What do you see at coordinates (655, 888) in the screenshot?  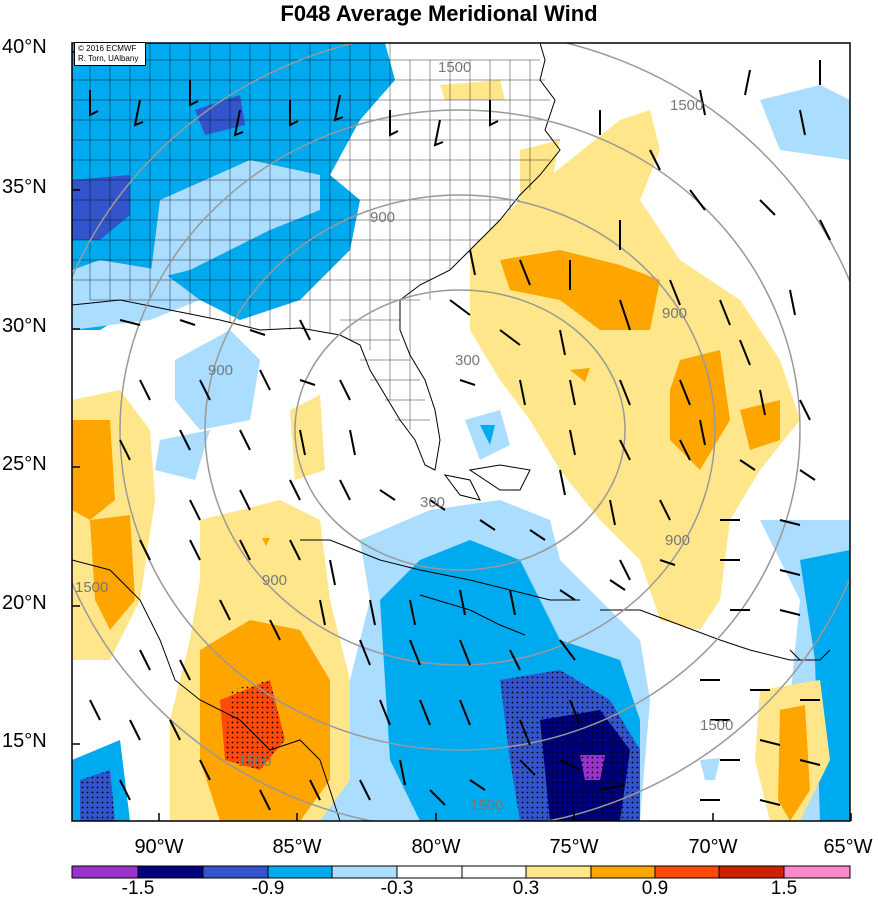 I see `colorbar-label: 0.9` at bounding box center [655, 888].